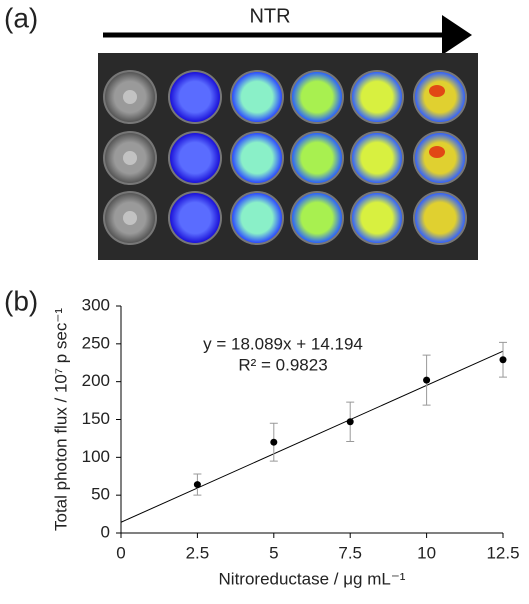 Image resolution: width=529 pixels, height=604 pixels. What do you see at coordinates (96, 342) in the screenshot?
I see `y-tick-label: 250` at bounding box center [96, 342].